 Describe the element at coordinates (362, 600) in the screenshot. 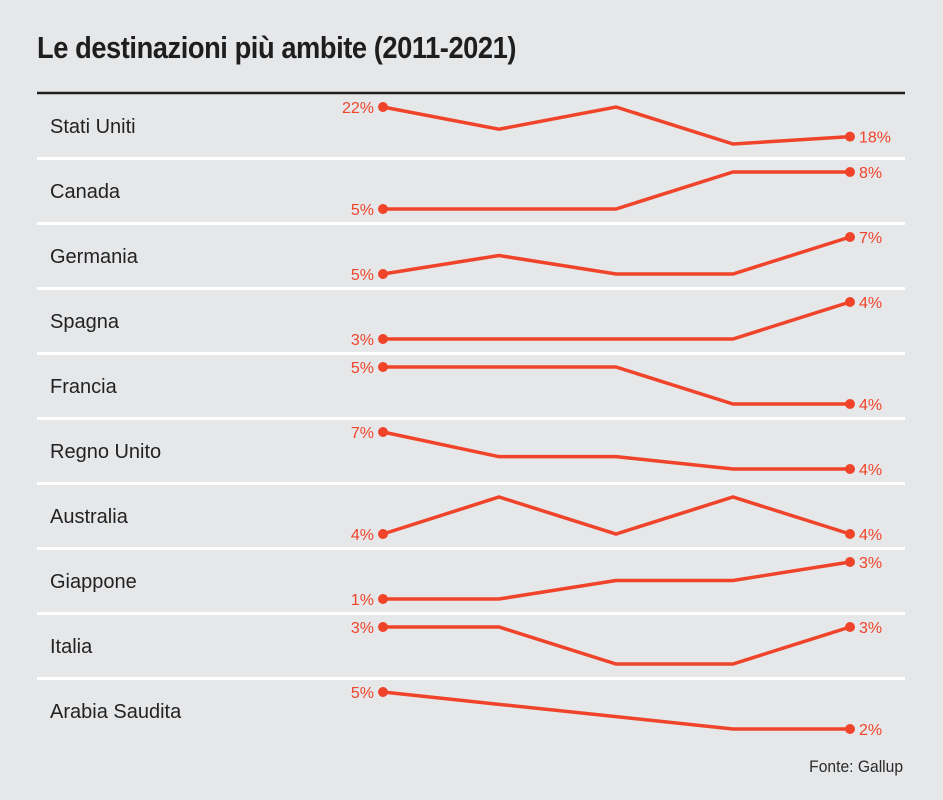

I see `start-value-label: 1%` at that location.